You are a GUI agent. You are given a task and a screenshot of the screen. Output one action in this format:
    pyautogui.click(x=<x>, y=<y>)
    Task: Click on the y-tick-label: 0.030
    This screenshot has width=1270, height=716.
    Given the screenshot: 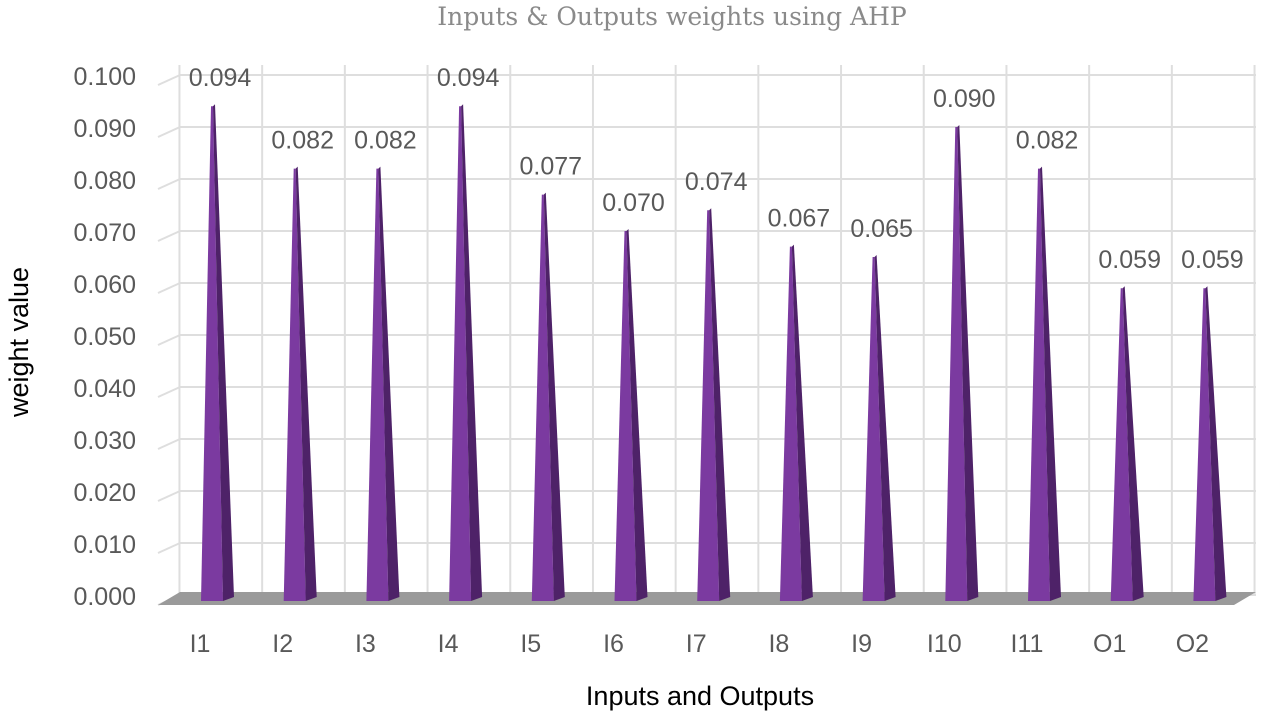 What is the action you would take?
    pyautogui.click(x=104, y=441)
    